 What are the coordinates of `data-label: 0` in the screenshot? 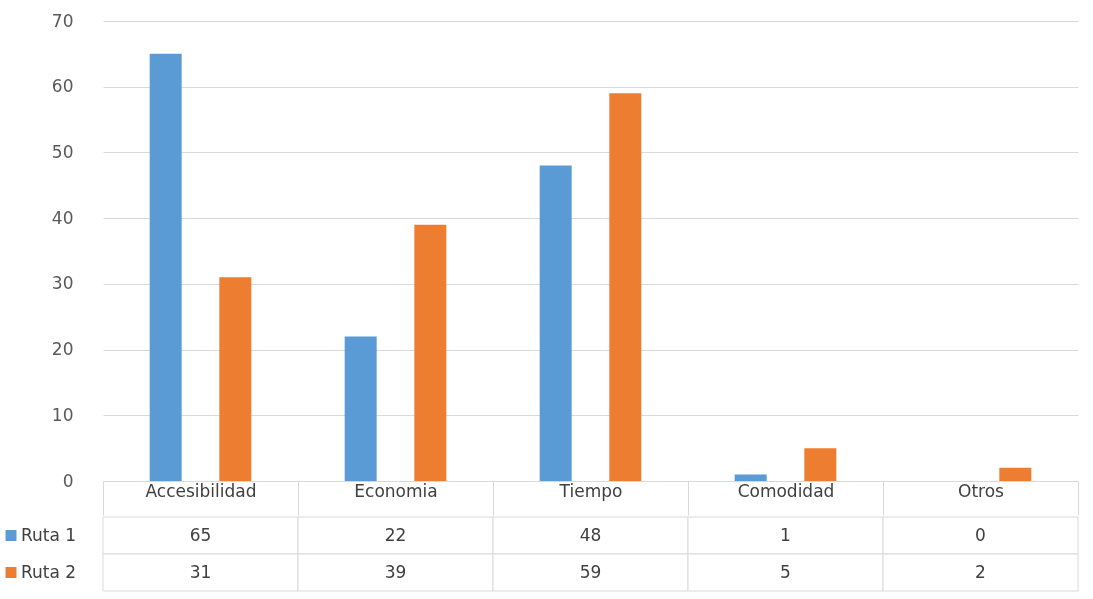 It's located at (980, 534).